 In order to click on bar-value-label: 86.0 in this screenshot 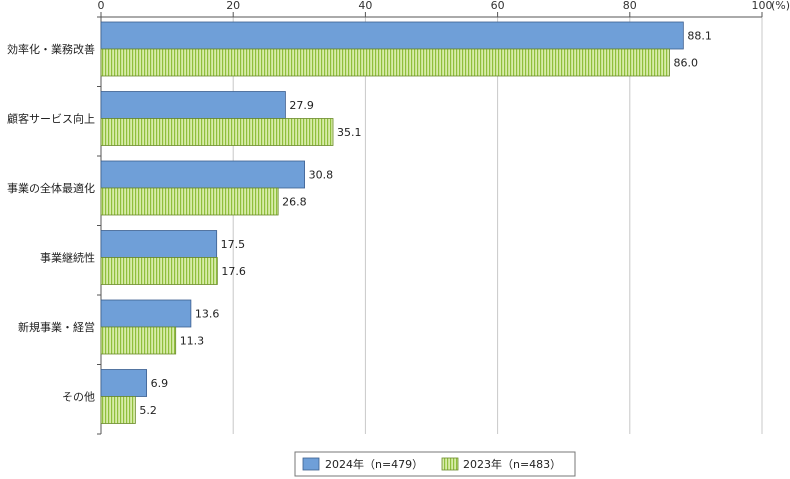, I will do `click(685, 63)`.